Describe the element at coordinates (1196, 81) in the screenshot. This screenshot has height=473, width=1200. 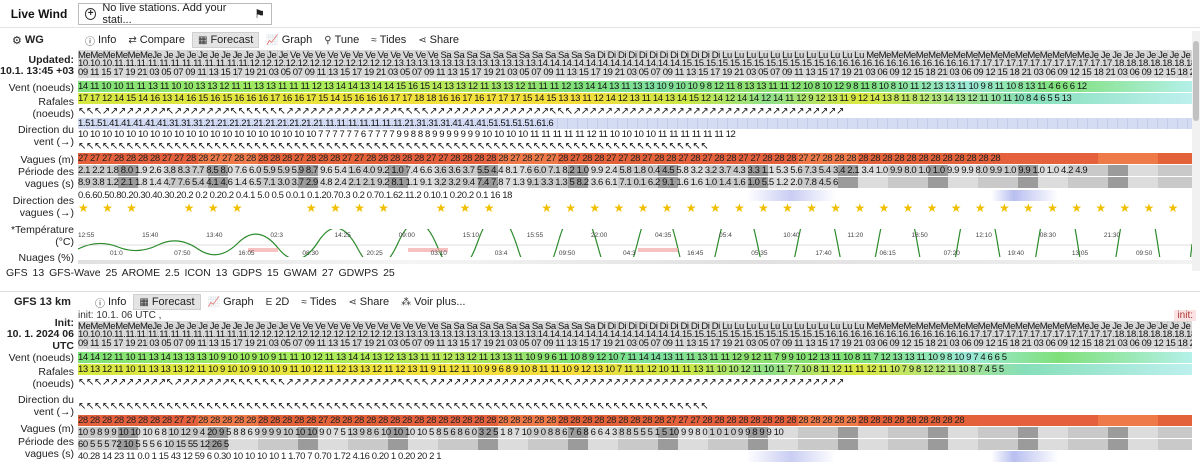
I see `scrollbar-thumb` at that location.